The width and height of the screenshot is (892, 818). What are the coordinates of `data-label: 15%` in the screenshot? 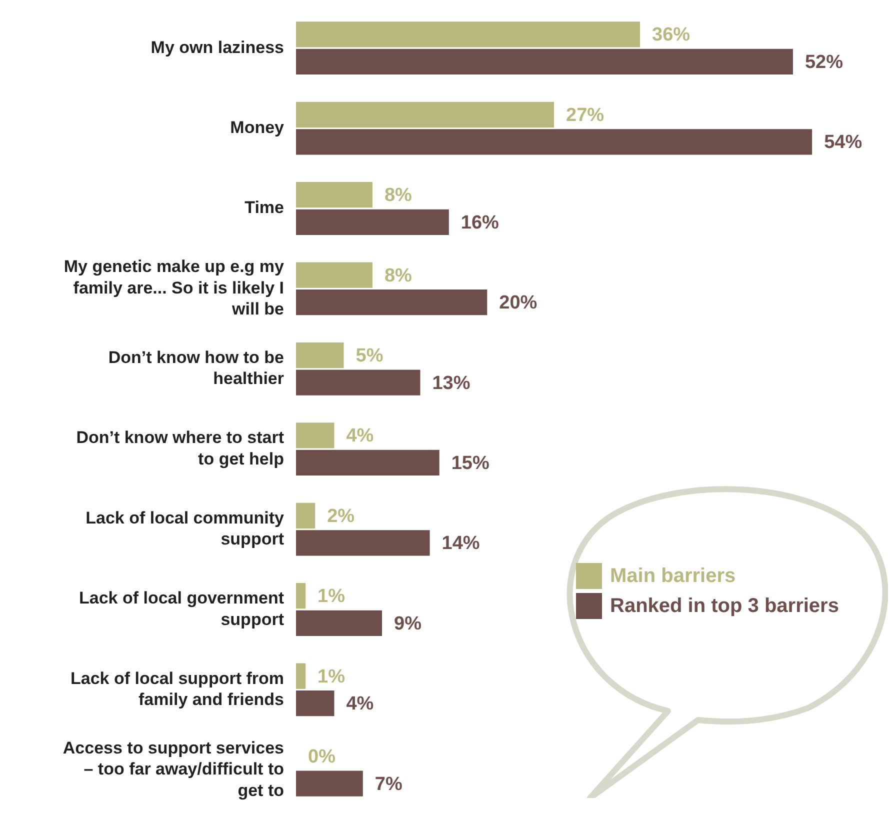 It's located at (470, 463).